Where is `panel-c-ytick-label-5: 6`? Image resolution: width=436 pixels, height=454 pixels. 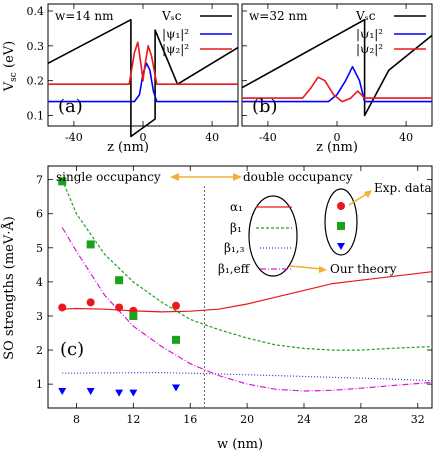 panel-c-ytick-label-5: 6 is located at coordinates (39, 214).